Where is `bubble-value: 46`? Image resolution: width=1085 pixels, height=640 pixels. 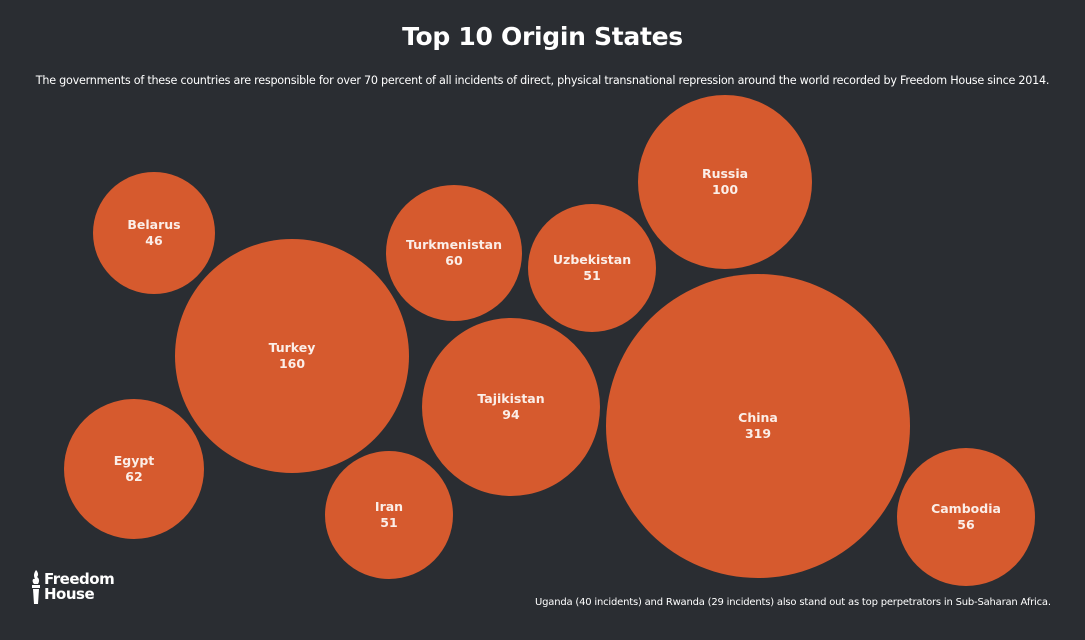
bubble-value: 46 is located at coordinates (154, 240).